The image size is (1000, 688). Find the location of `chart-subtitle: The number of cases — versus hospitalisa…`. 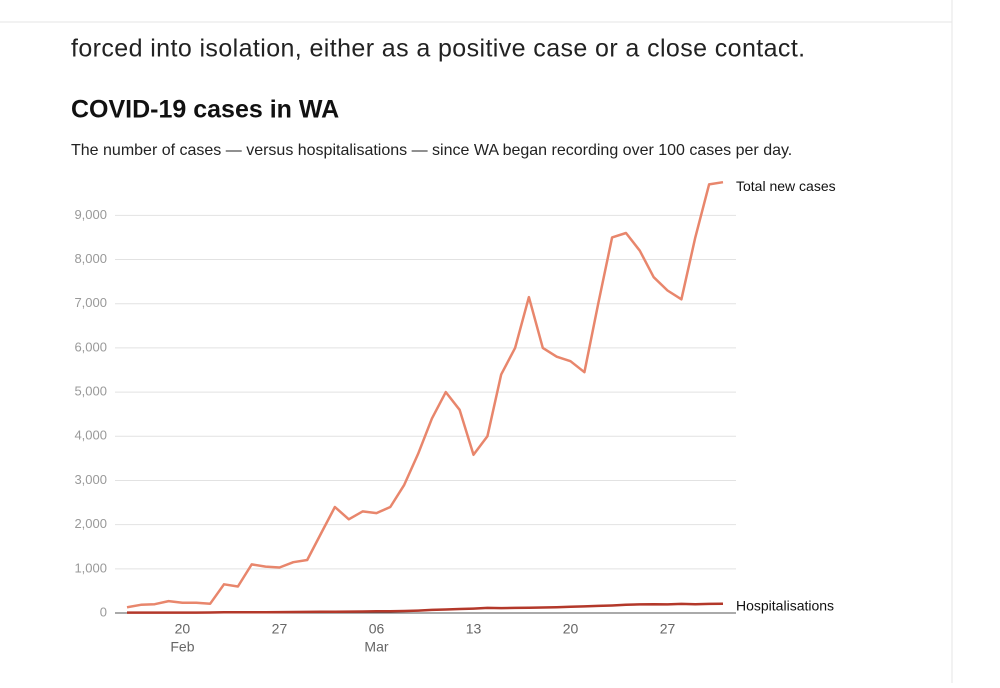

chart-subtitle: The number of cases — versus hospitalisa… is located at coordinates (431, 150).